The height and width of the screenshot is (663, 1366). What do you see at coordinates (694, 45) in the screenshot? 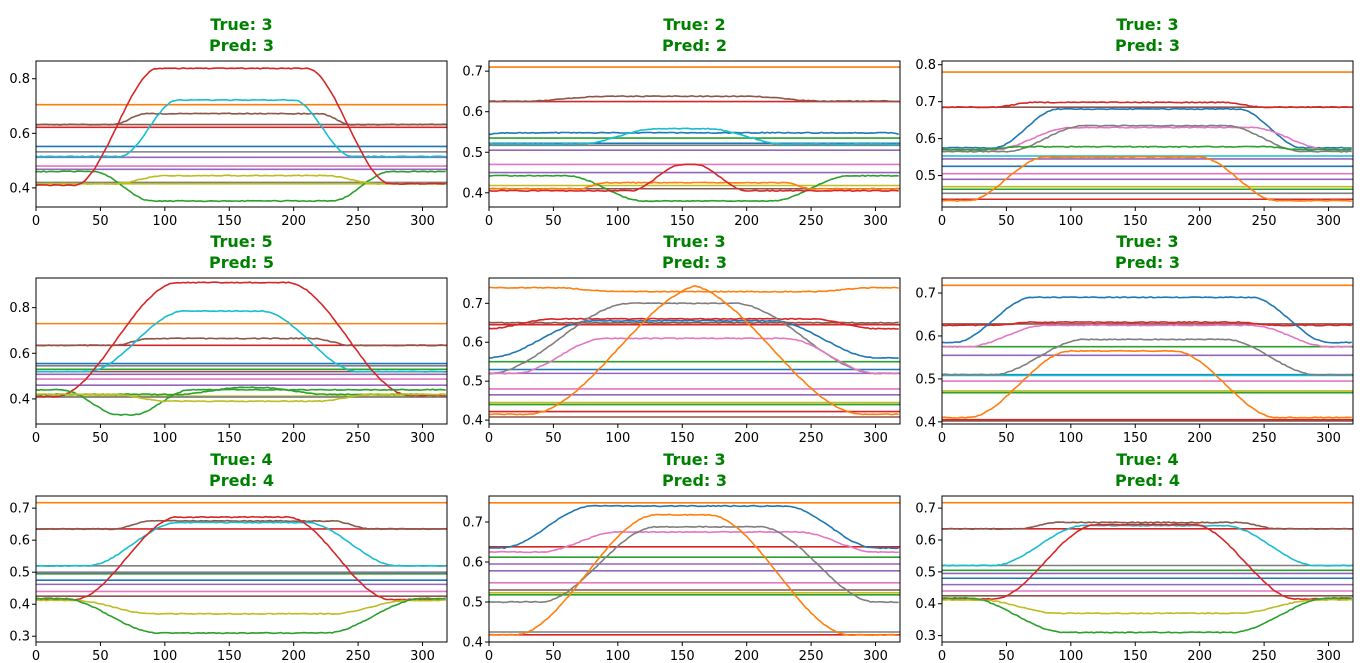
I see `subplot-title-pred: Pred: 2` at bounding box center [694, 45].